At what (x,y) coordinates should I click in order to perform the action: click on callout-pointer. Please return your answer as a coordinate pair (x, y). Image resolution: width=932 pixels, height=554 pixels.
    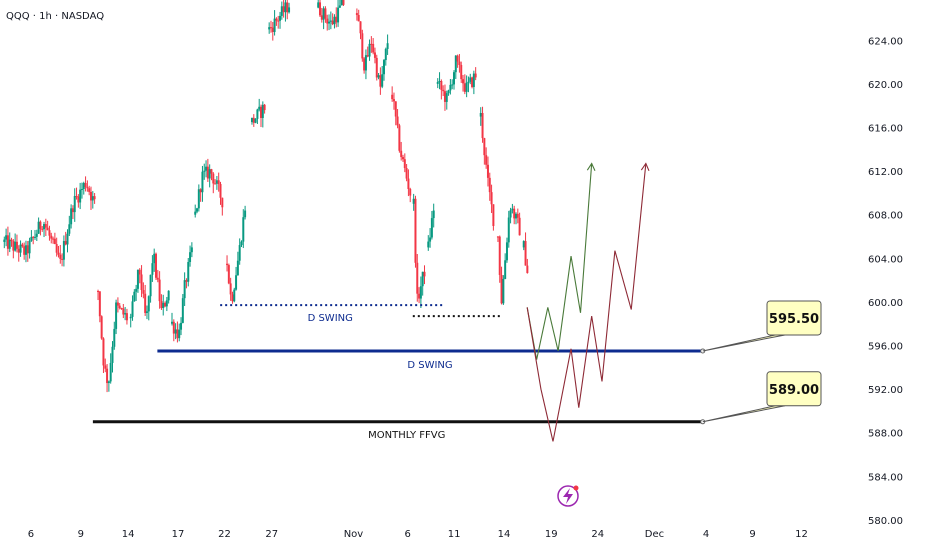
    Looking at the image, I should click on (744, 343).